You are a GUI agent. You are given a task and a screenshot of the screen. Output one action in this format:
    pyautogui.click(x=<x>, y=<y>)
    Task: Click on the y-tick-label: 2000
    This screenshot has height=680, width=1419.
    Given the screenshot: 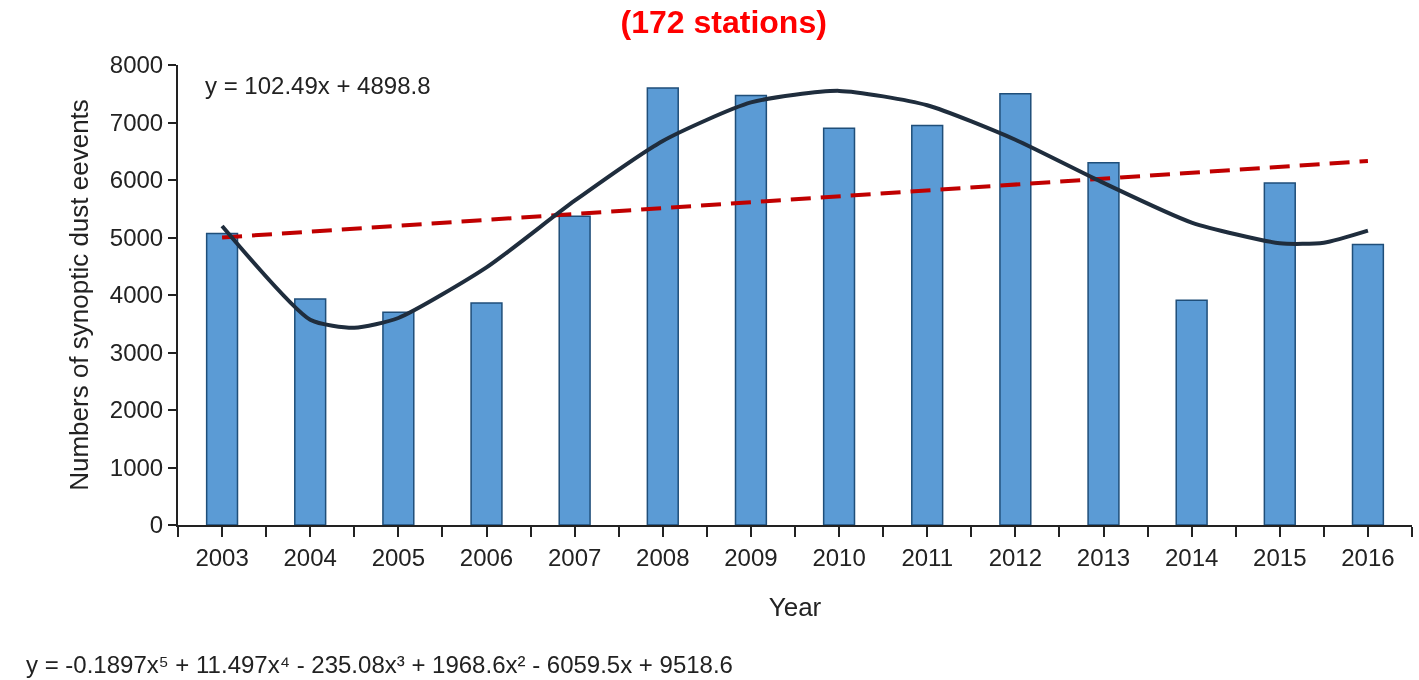 What is the action you would take?
    pyautogui.click(x=136, y=410)
    